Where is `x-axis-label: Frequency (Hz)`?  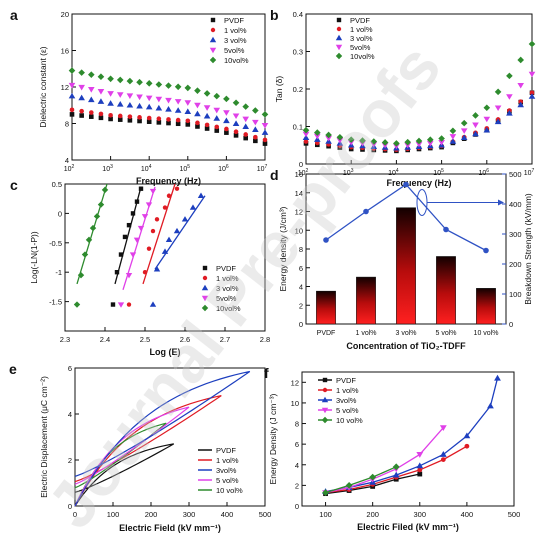
x-axis-label: Frequency (Hz) is located at coordinates (418, 183).